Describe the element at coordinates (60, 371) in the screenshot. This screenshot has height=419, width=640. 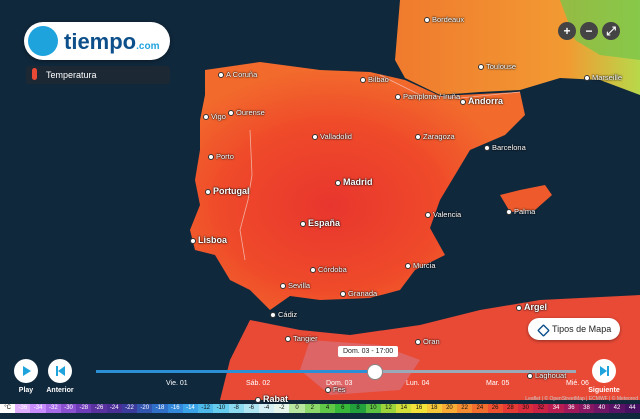
I see `previous-button` at that location.